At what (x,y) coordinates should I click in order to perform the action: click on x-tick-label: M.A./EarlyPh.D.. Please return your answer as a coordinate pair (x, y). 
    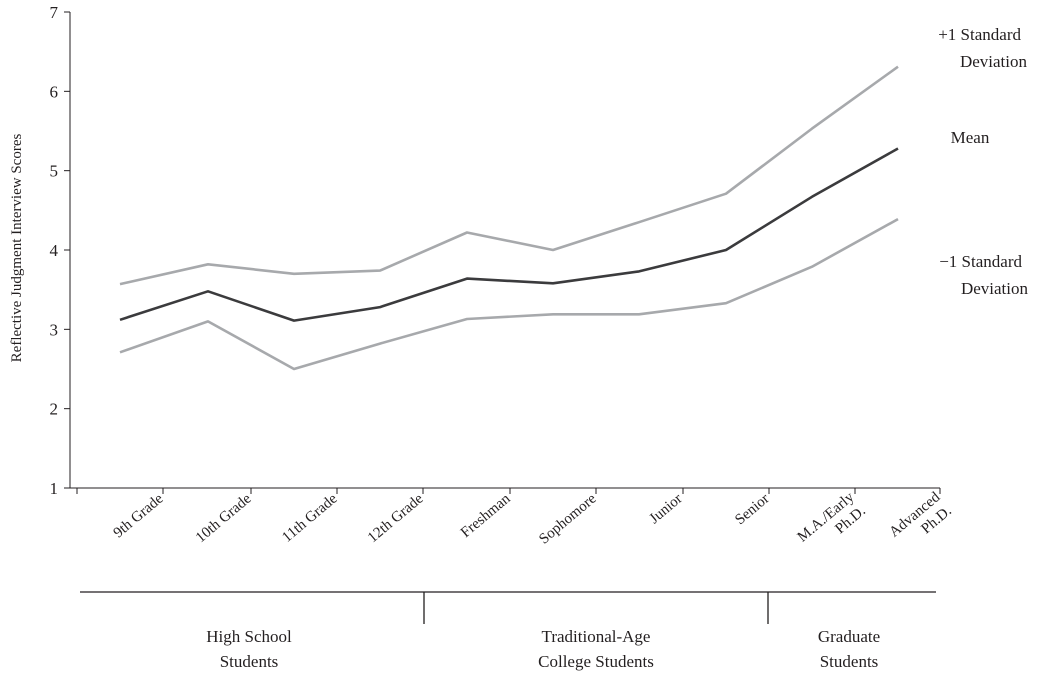
    Looking at the image, I should click on (832, 524).